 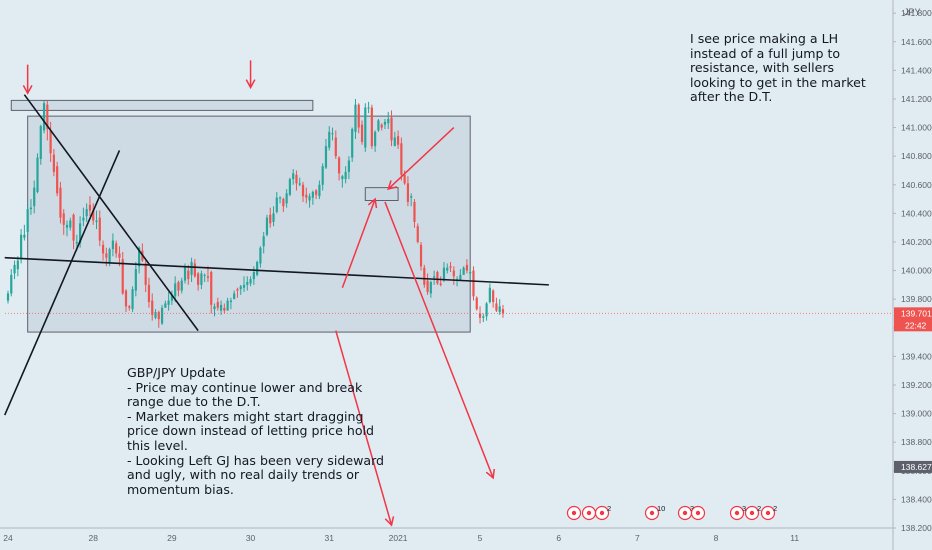 What do you see at coordinates (480, 538) in the screenshot?
I see `x-tick-label: 5` at bounding box center [480, 538].